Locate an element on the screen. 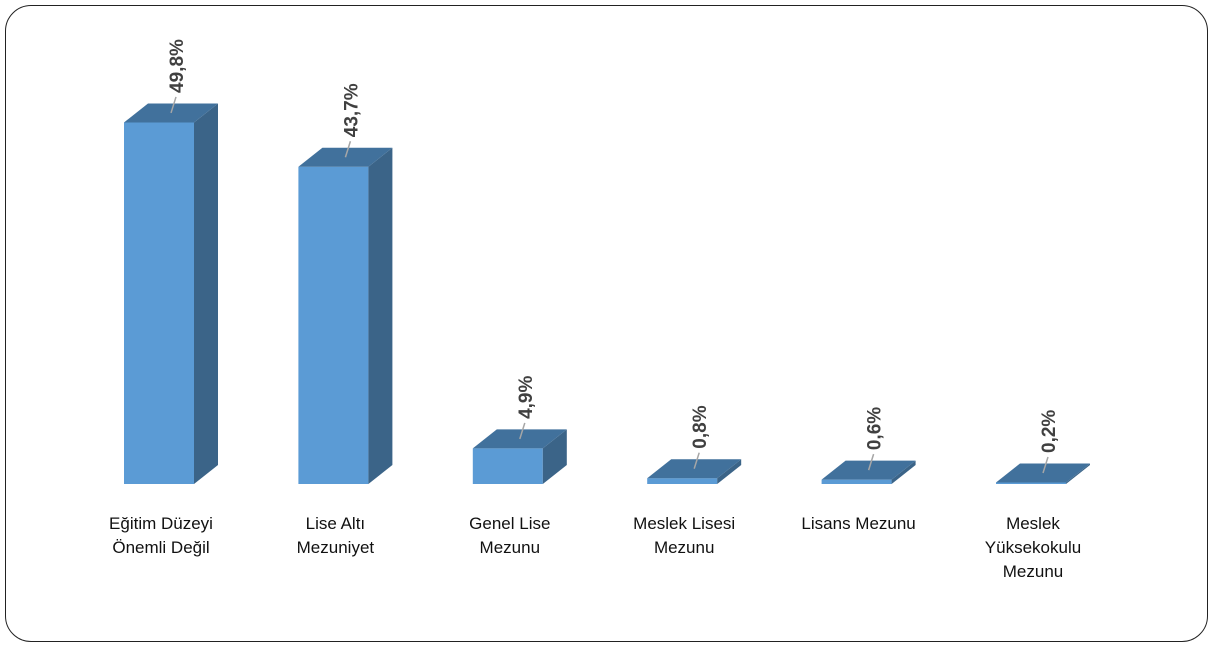 This screenshot has height=649, width=1215. category-label-3: Meslek Lisesi Mezunu is located at coordinates (684, 535).